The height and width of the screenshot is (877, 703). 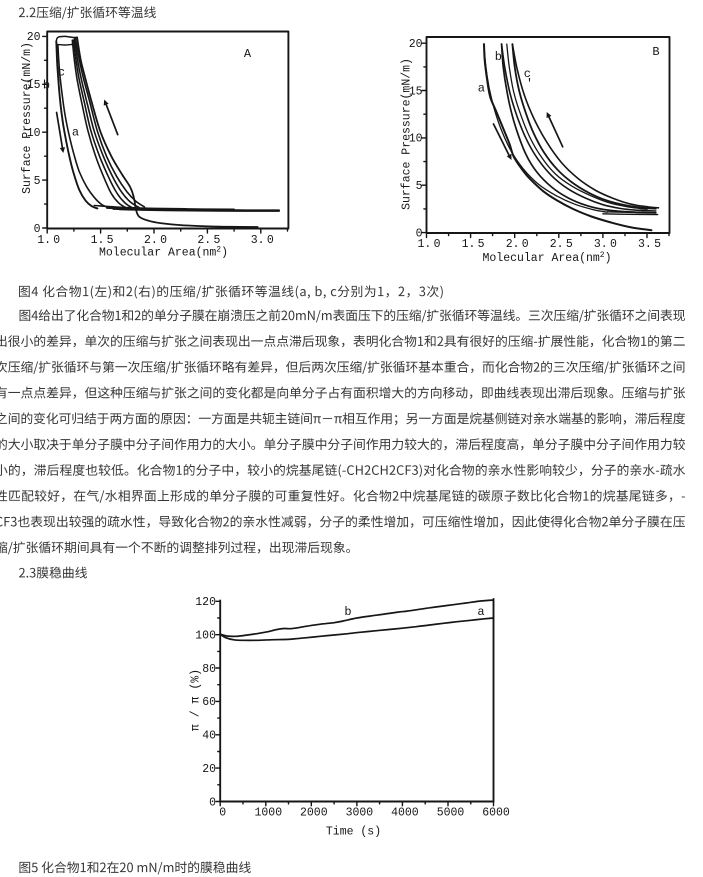 What do you see at coordinates (451, 812) in the screenshot?
I see `svg-text: 5000` at bounding box center [451, 812].